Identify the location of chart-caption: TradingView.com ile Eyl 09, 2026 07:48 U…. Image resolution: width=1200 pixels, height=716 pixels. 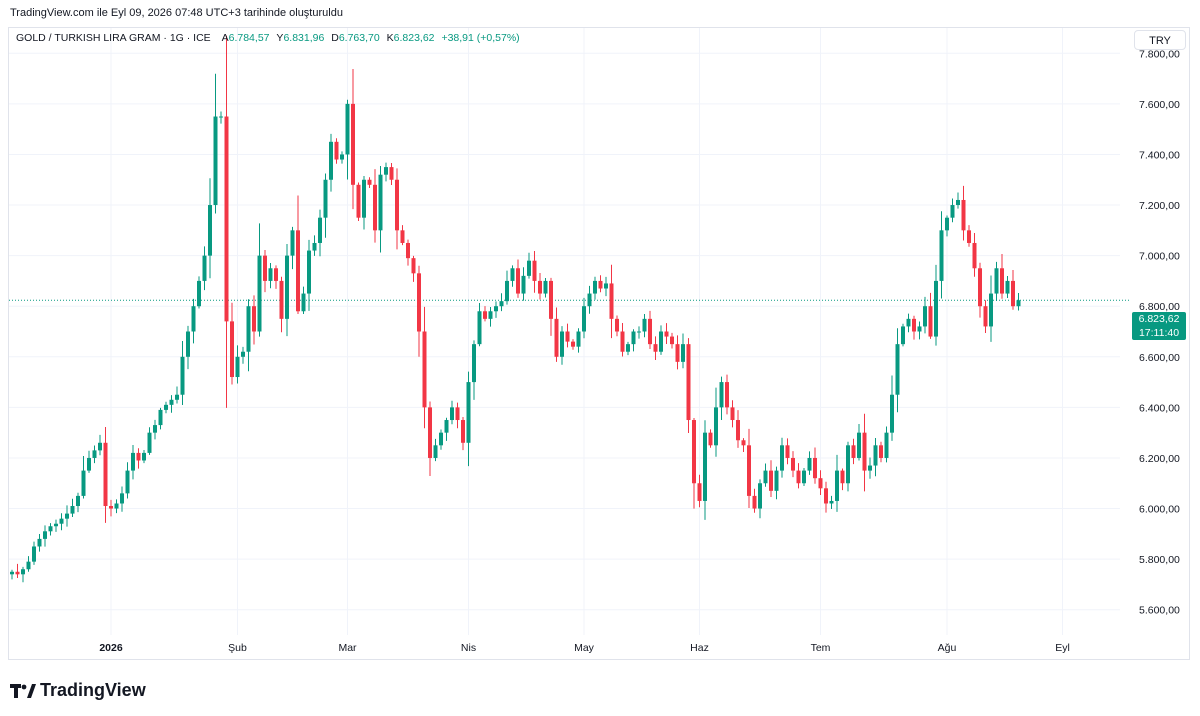
(176, 13).